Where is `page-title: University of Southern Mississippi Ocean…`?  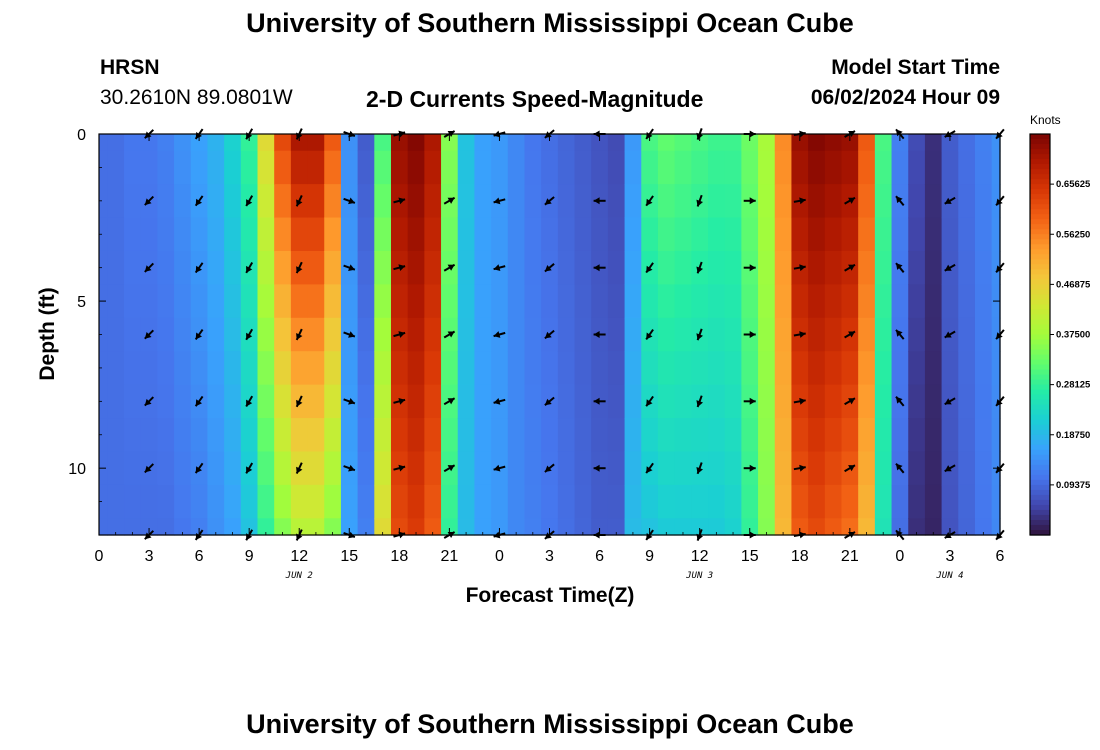 page-title: University of Southern Mississippi Ocean… is located at coordinates (550, 23).